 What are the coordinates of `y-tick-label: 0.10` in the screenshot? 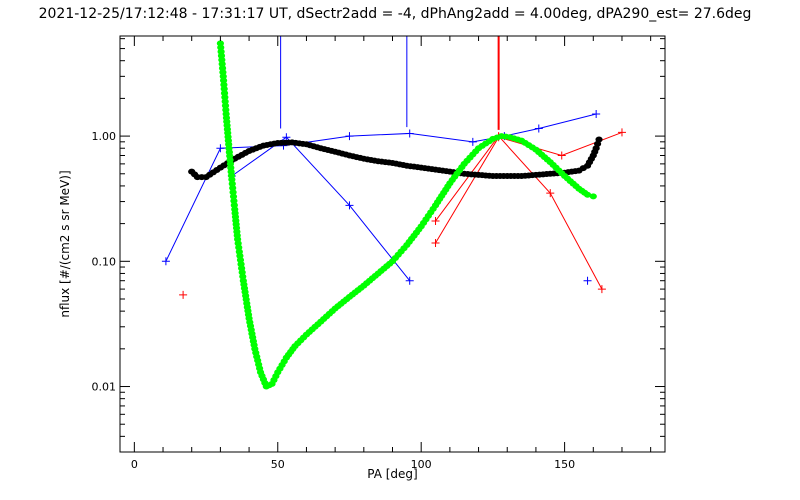 It's located at (104, 261).